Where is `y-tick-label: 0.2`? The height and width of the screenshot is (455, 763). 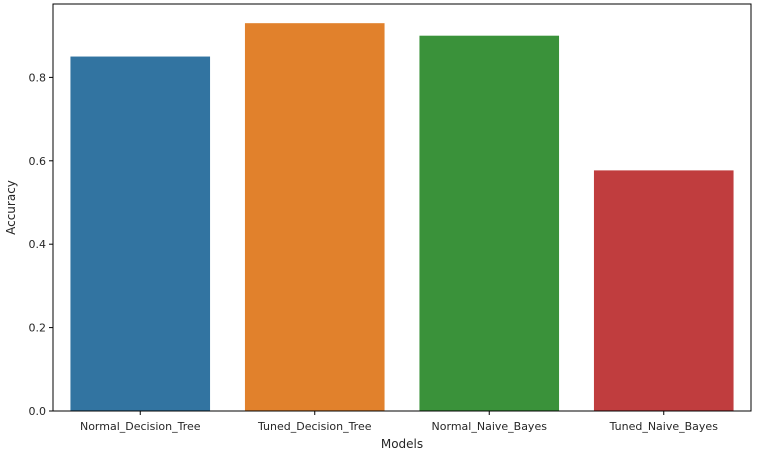 y-tick-label: 0.2 is located at coordinates (38, 328).